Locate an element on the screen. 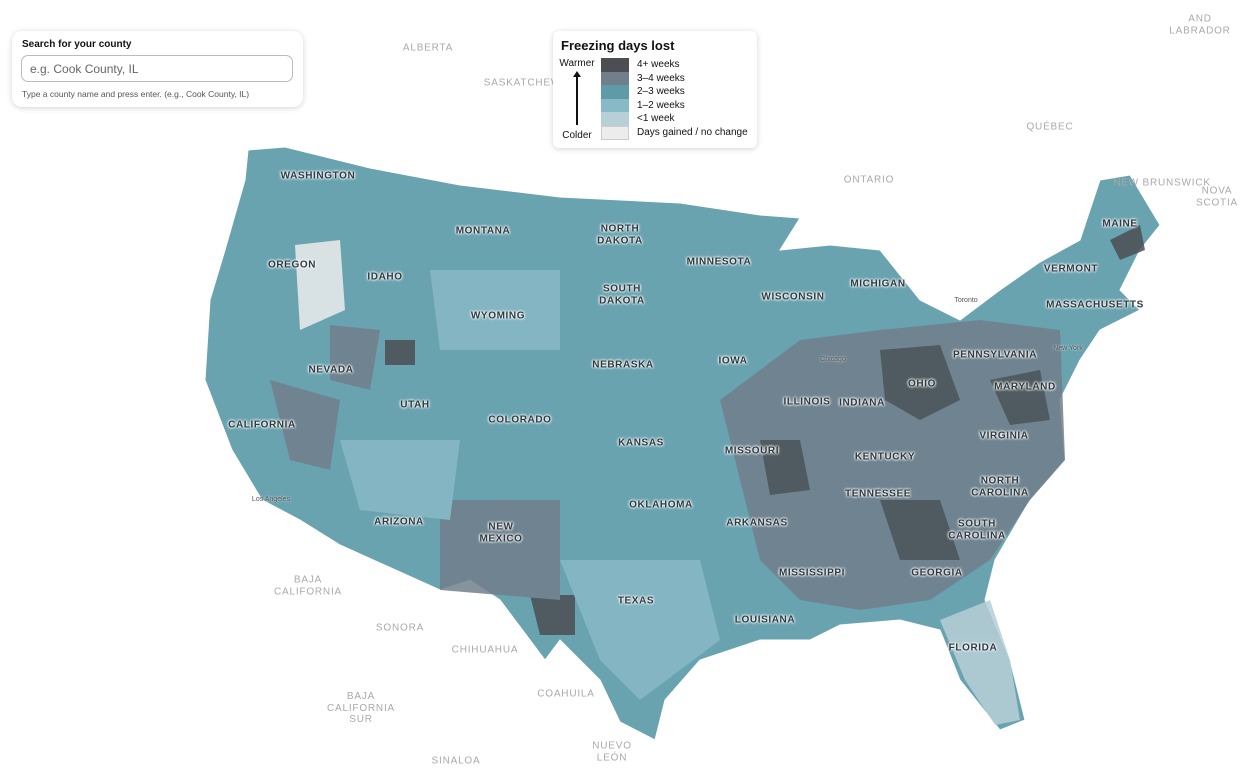 This screenshot has height=769, width=1243. legend-arrow is located at coordinates (577, 99).